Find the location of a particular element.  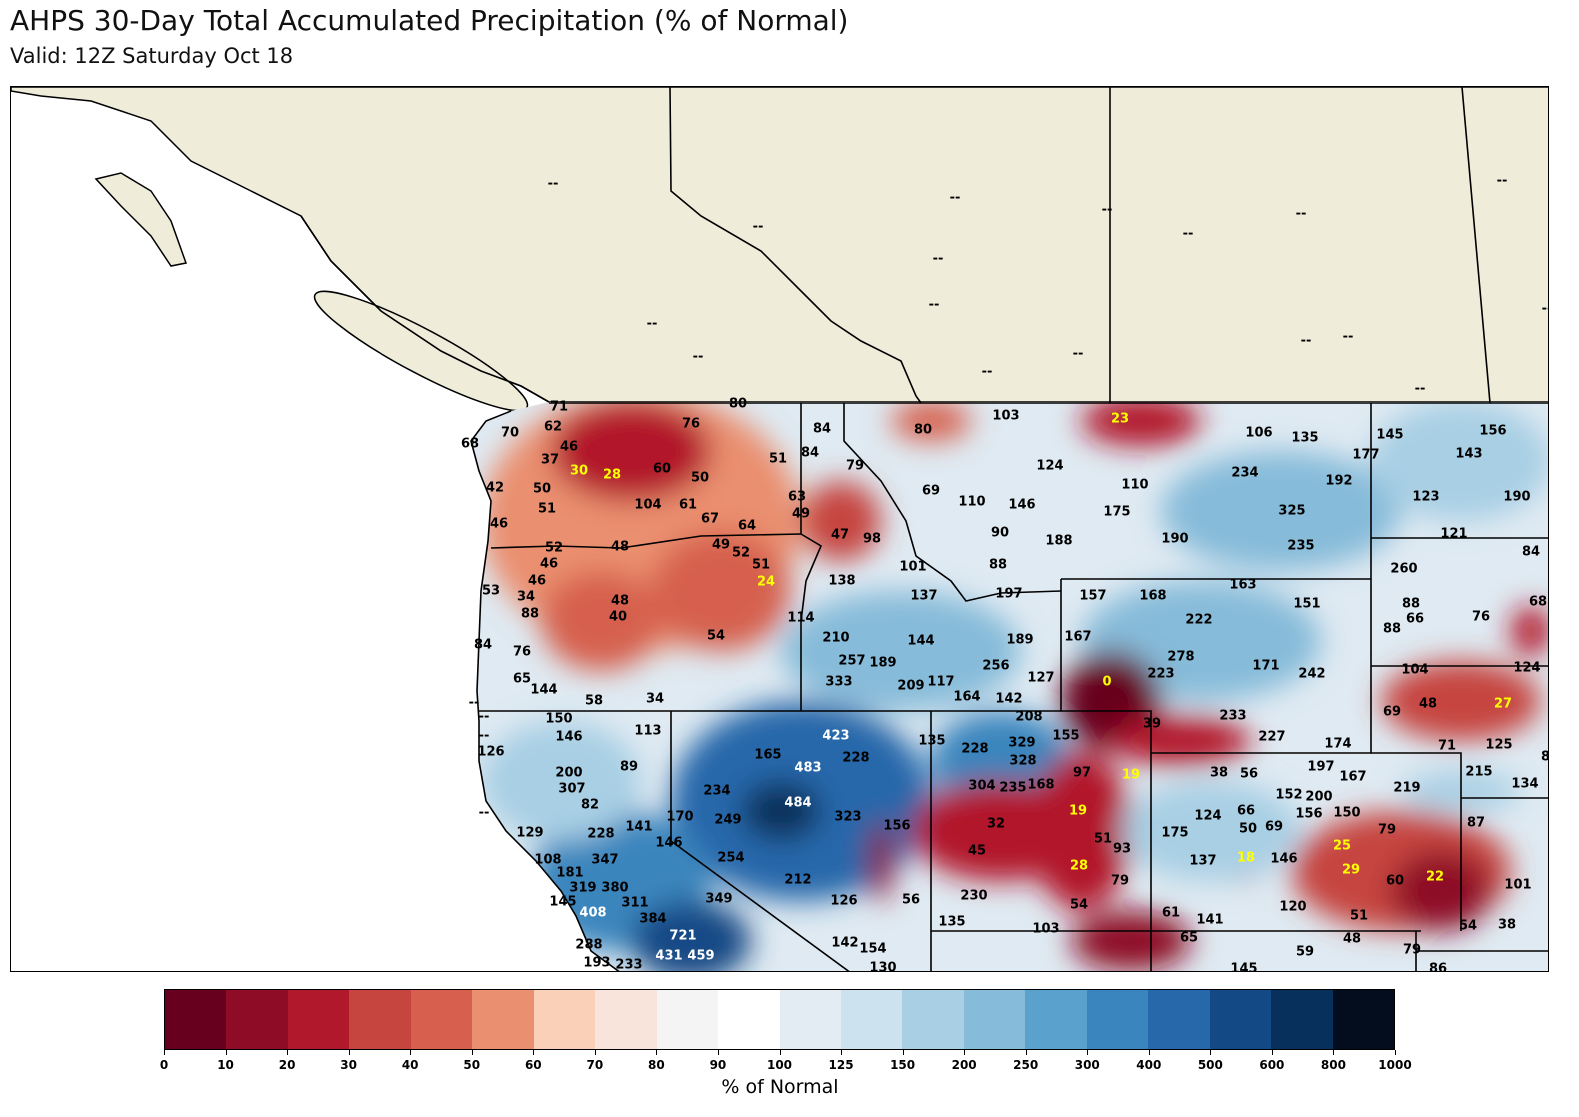

percent-of-normal-label: 120 is located at coordinates (1293, 907).